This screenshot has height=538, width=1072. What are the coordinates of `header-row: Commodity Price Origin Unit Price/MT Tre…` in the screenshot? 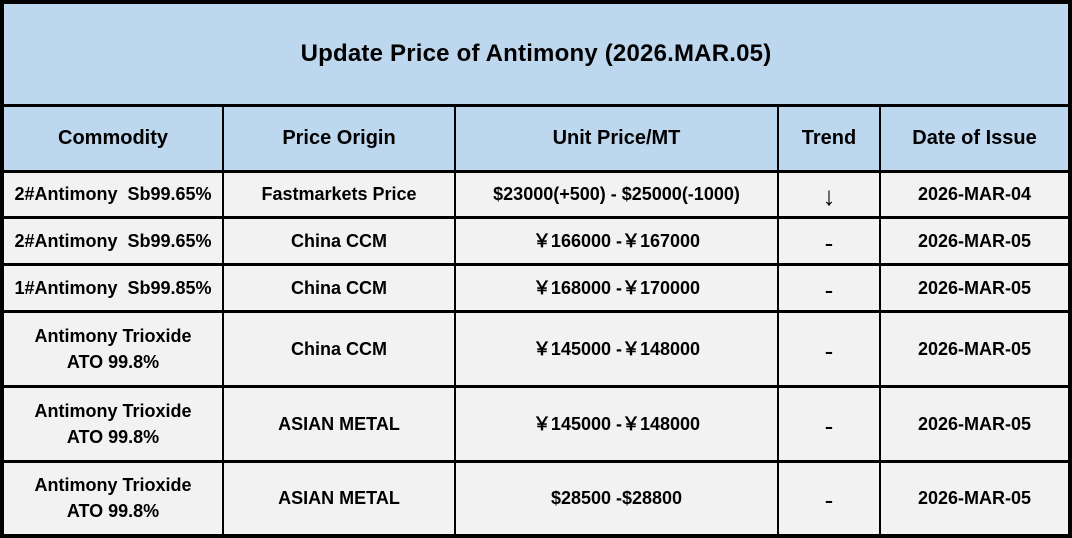 It's located at (536, 140).